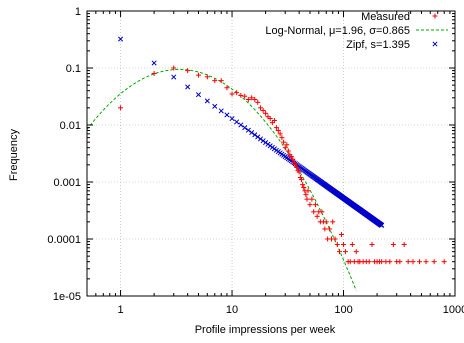 This screenshot has height=343, width=464. What do you see at coordinates (120, 310) in the screenshot?
I see `x-tick-label: 1` at bounding box center [120, 310].